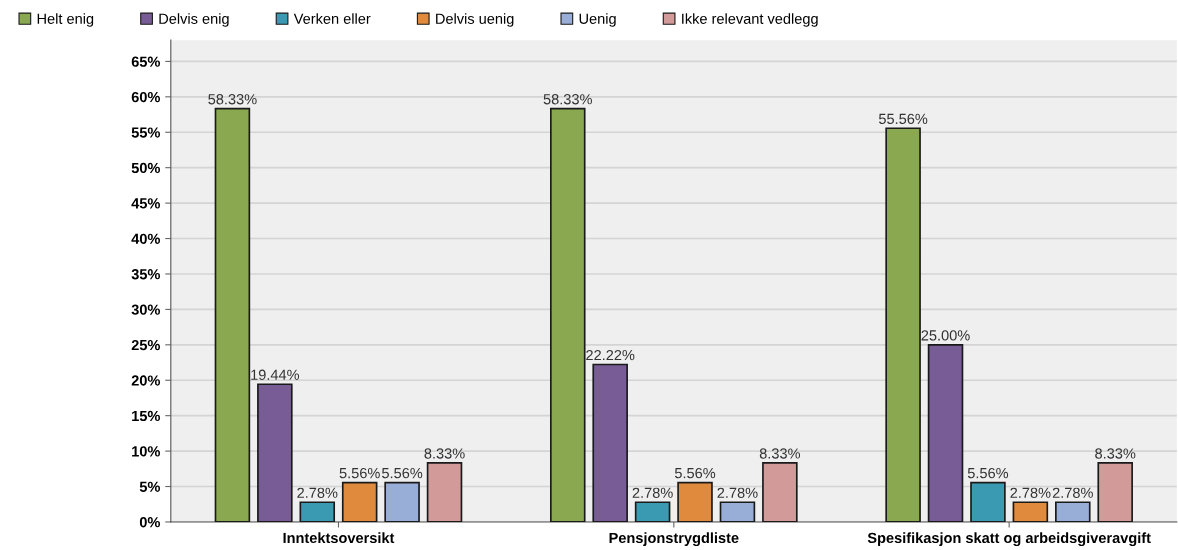 Image resolution: width=1178 pixels, height=550 pixels. Describe the element at coordinates (146, 168) in the screenshot. I see `y-tick-label: 50%` at that location.